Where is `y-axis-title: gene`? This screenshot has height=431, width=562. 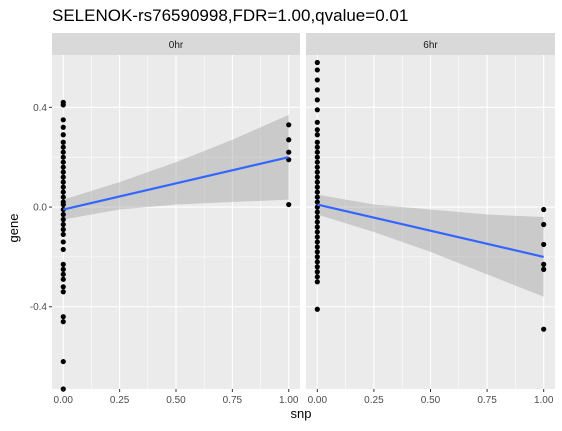
y-axis-title: gene is located at coordinates (13, 228).